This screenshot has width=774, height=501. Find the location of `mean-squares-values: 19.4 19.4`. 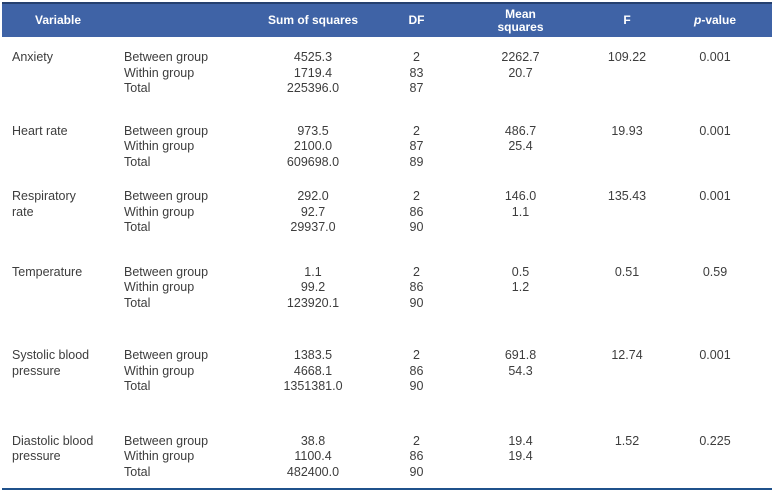

mean-squares-values: 19.4 19.4 is located at coordinates (520, 462).